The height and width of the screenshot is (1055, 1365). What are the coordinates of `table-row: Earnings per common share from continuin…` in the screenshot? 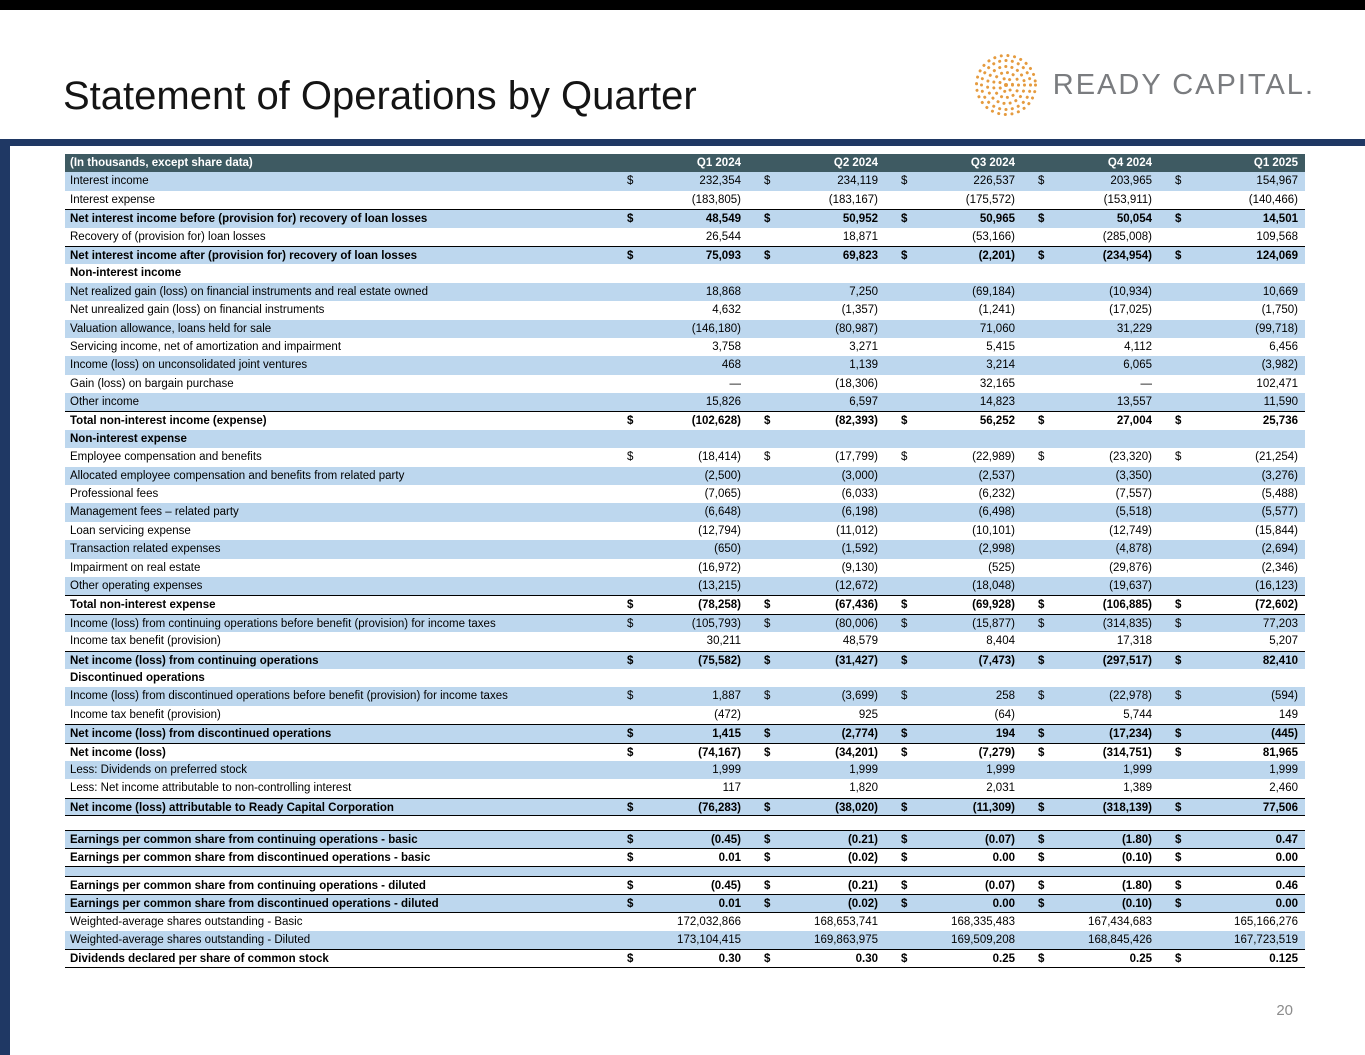 It's located at (685, 885).